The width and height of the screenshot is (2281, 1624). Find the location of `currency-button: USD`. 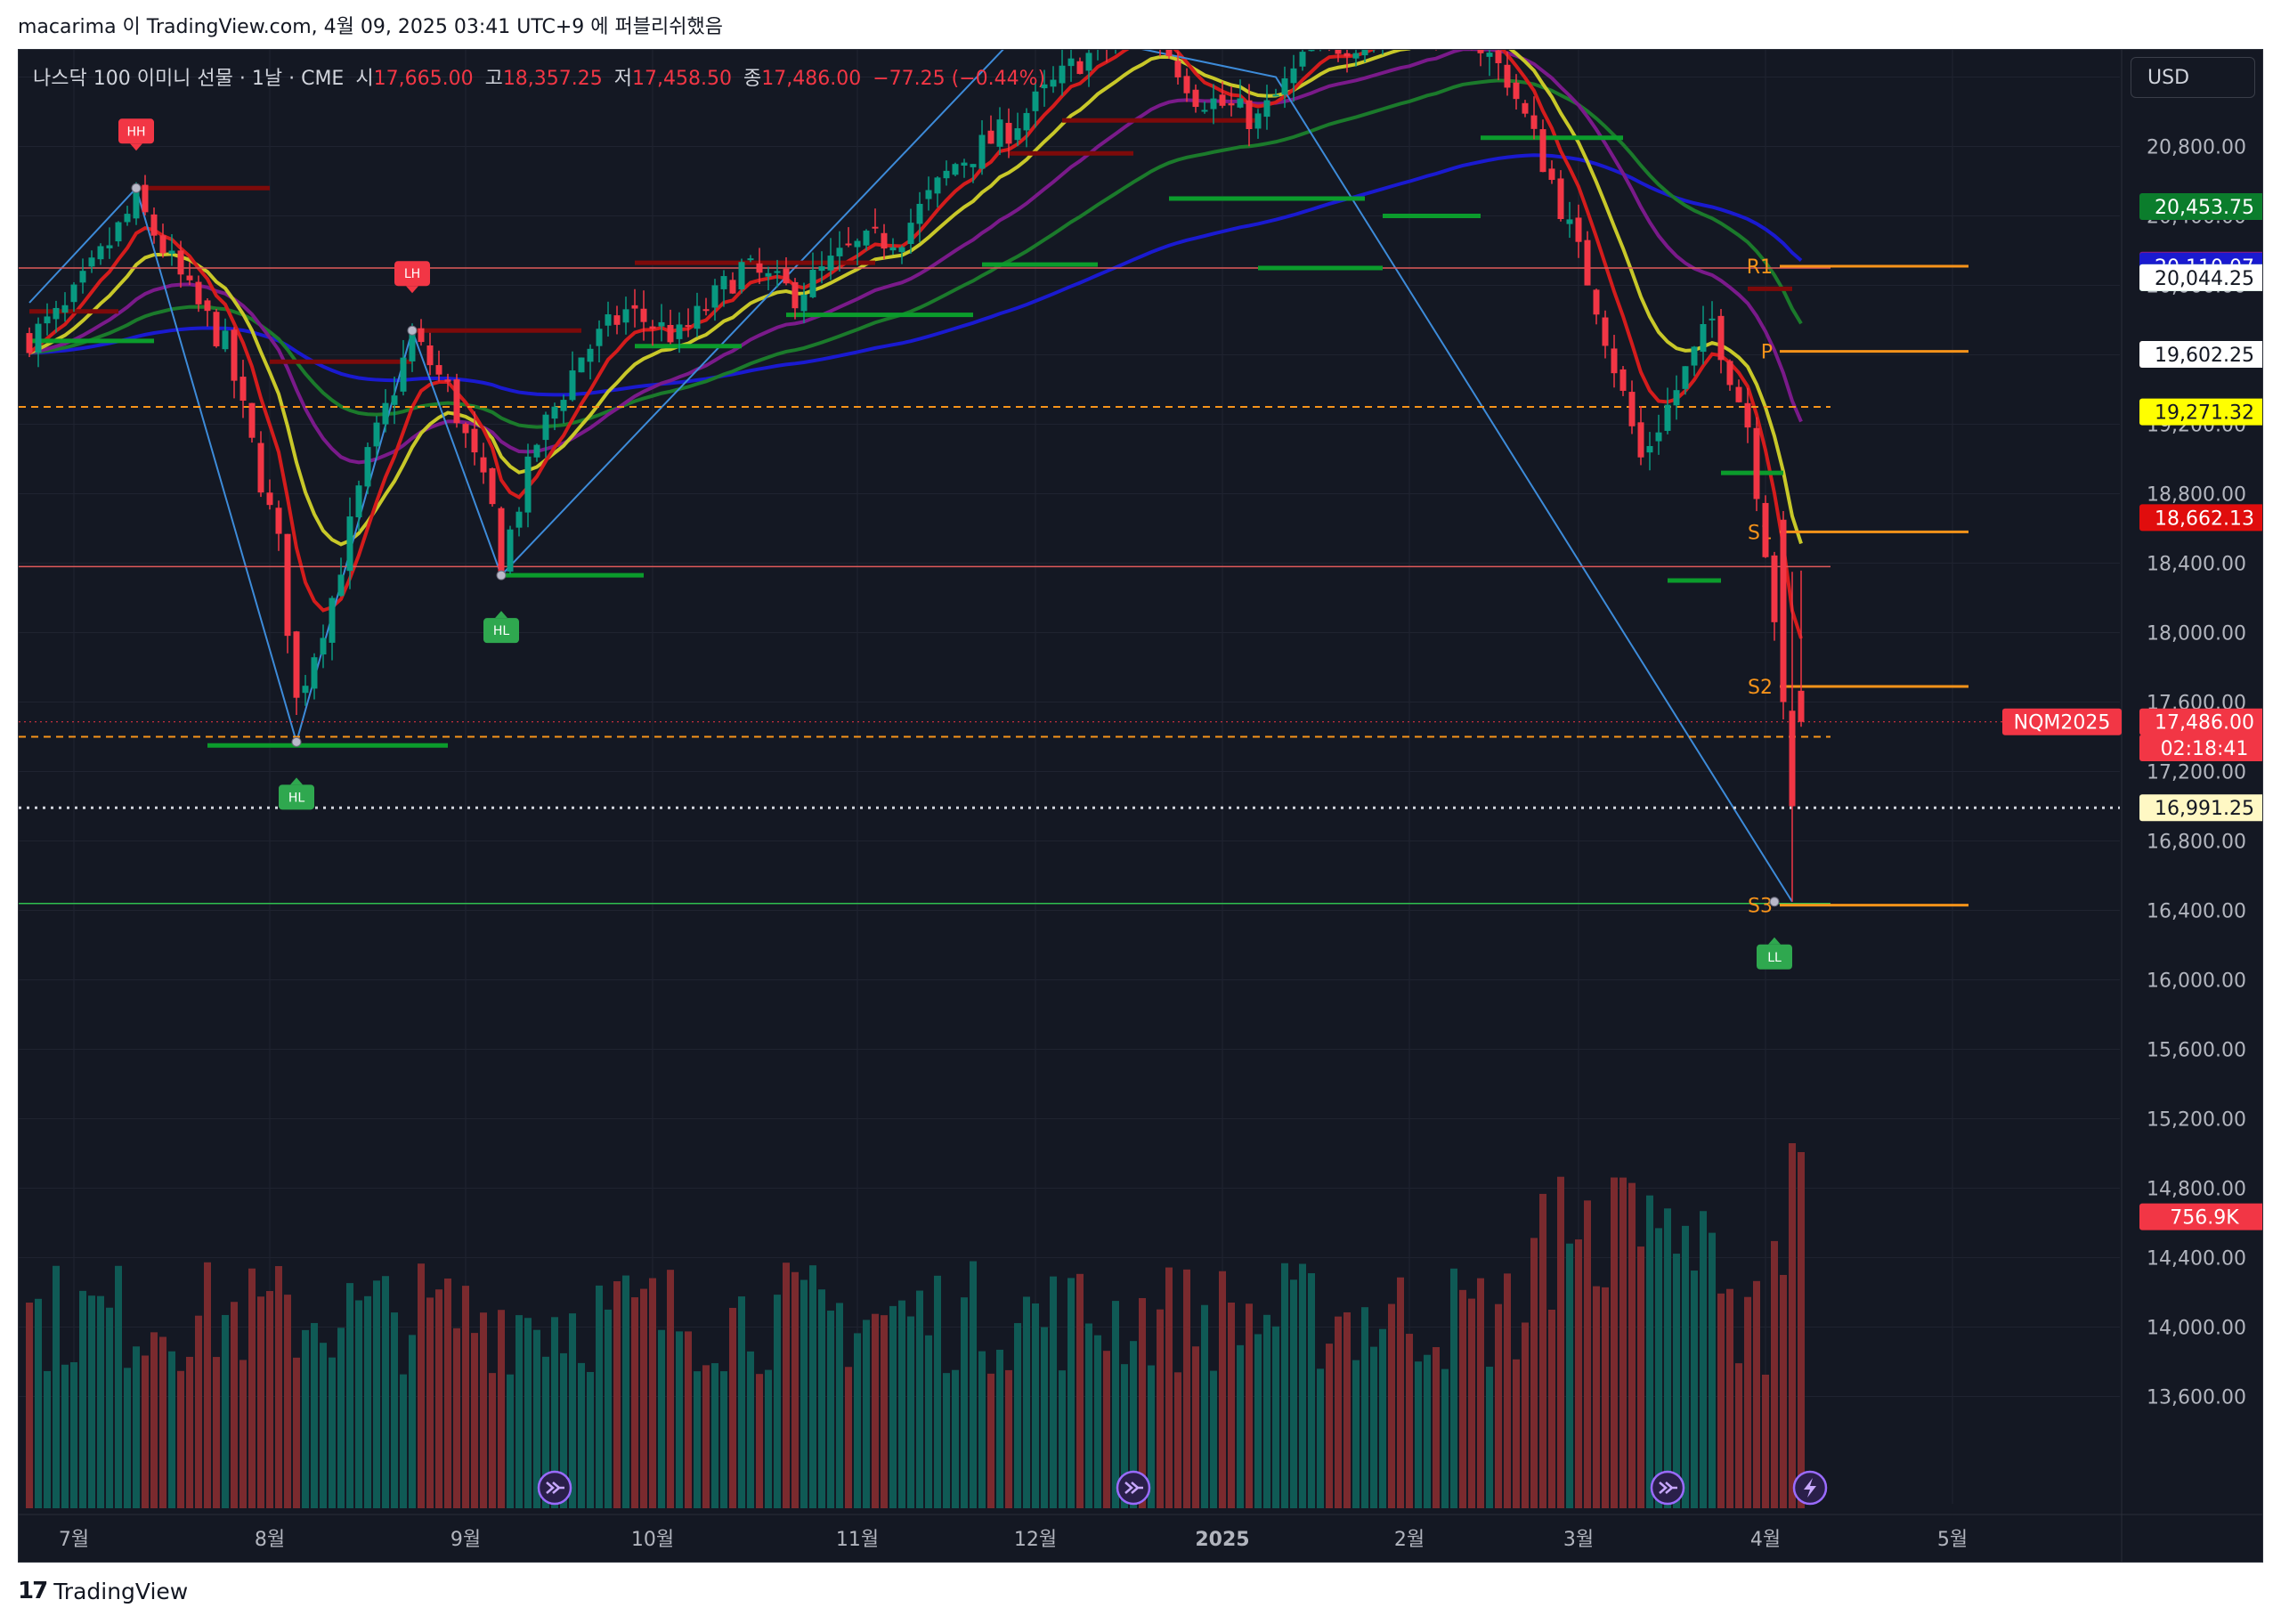

currency-button: USD is located at coordinates (2193, 77).